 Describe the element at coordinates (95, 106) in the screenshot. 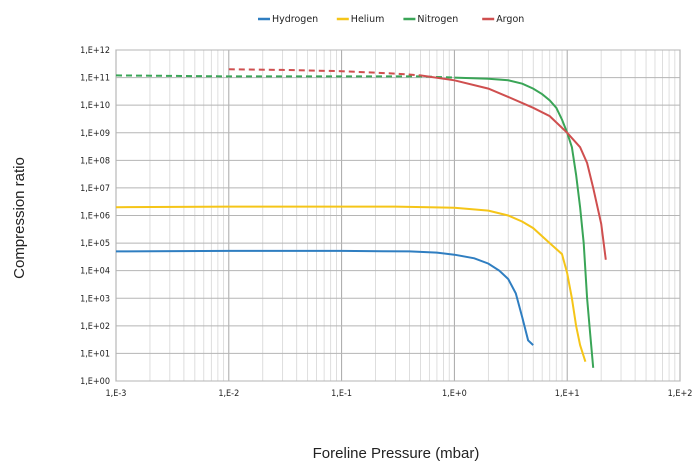

I see `y-tick-label: 1,E+10` at that location.